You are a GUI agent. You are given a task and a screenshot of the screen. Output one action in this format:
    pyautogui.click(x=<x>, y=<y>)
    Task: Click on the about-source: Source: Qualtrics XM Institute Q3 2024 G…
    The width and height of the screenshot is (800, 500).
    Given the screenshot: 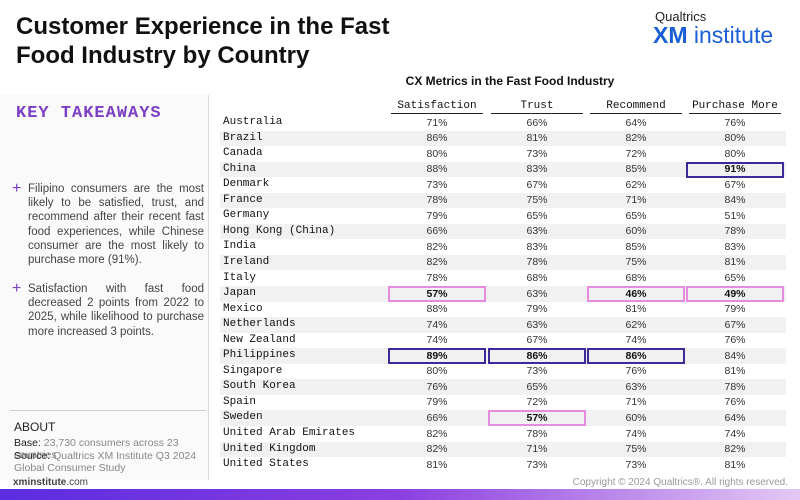 What is the action you would take?
    pyautogui.click(x=111, y=462)
    